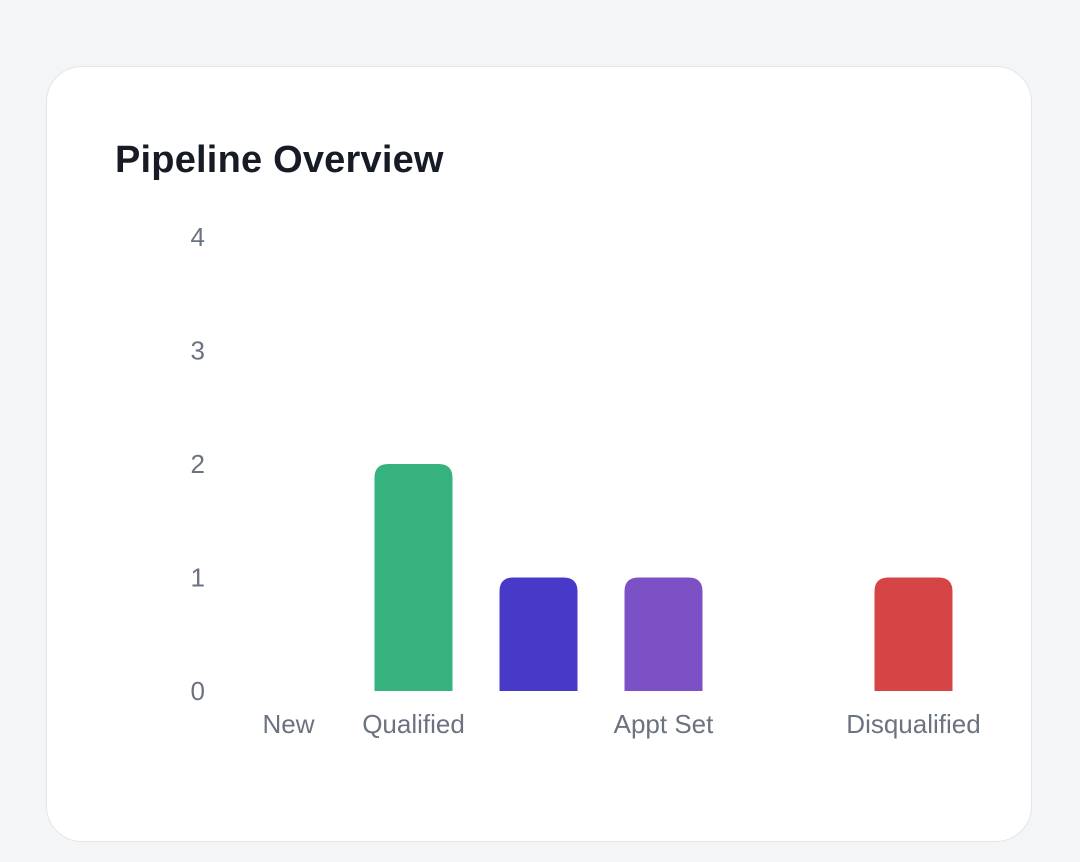  I want to click on x-tick-label: New, so click(288, 724).